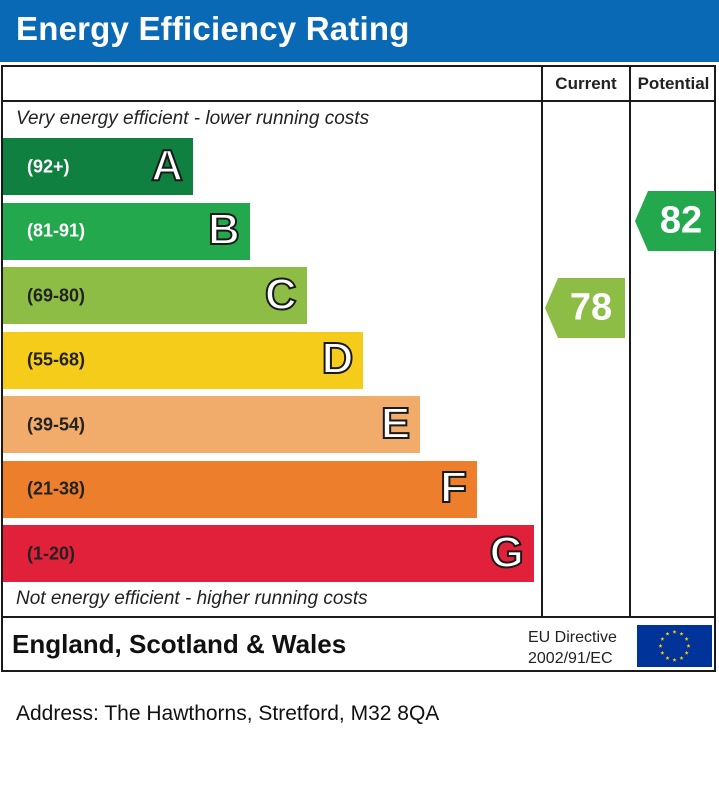 The image size is (719, 805). What do you see at coordinates (507, 552) in the screenshot?
I see `rating-letter: G` at bounding box center [507, 552].